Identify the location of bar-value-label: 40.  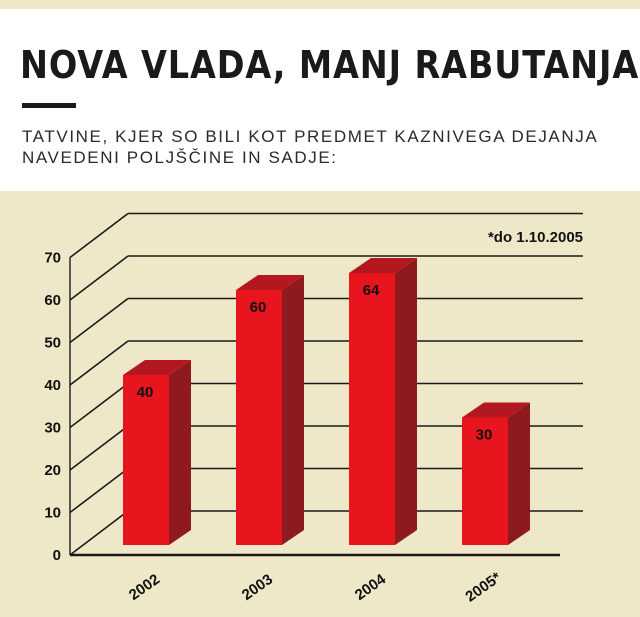
(145, 392).